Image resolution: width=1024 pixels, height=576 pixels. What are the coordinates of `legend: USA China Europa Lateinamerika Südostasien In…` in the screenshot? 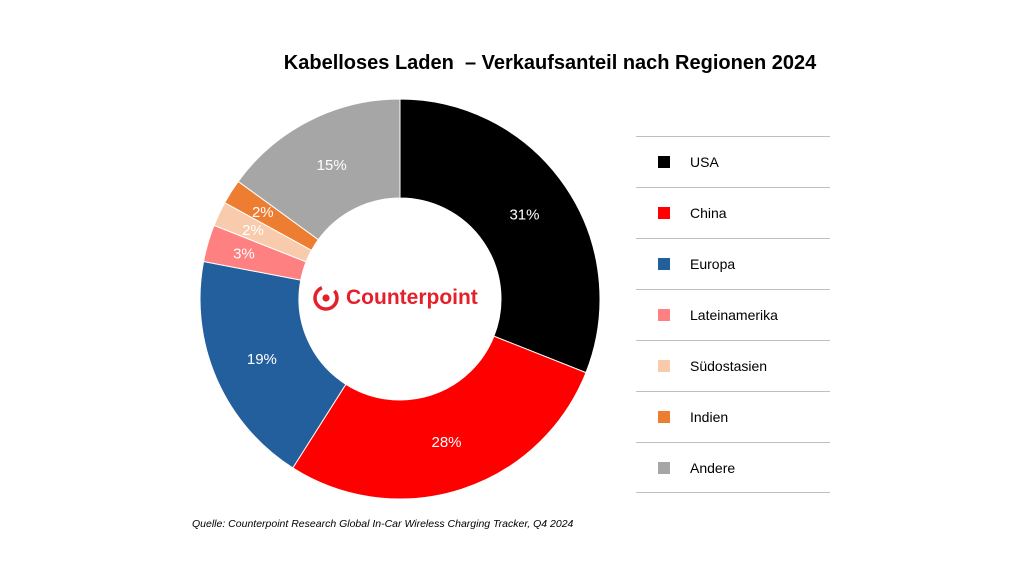 It's located at (733, 314).